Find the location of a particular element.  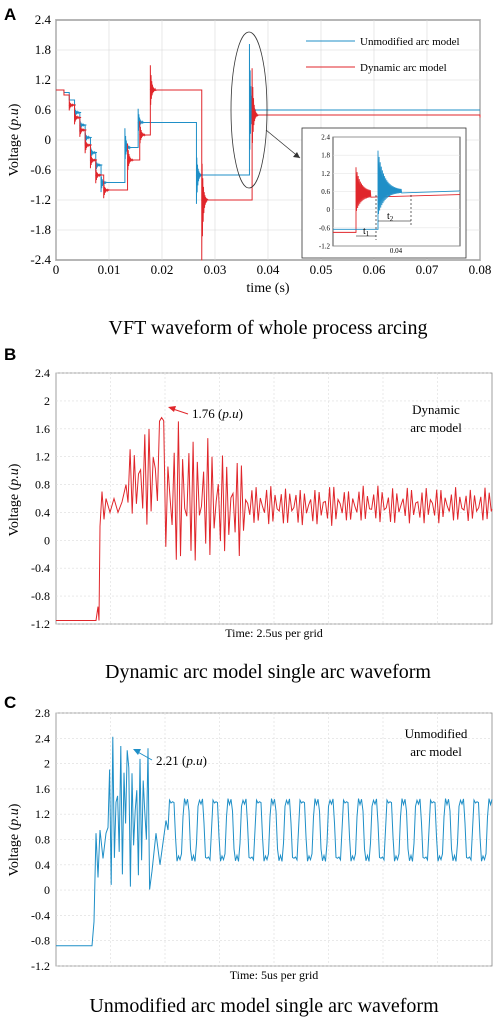

panel-a-x-ticks: 0 0.01 0.02 0.03 0.04 0.05 0.06 0.07 0.08 is located at coordinates (272, 269).